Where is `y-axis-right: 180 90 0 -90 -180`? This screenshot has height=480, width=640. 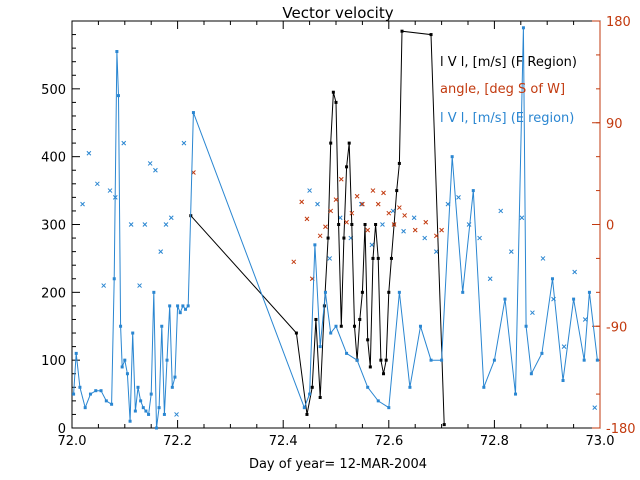 y-axis-right: 180 90 0 -90 -180 is located at coordinates (614, 226).